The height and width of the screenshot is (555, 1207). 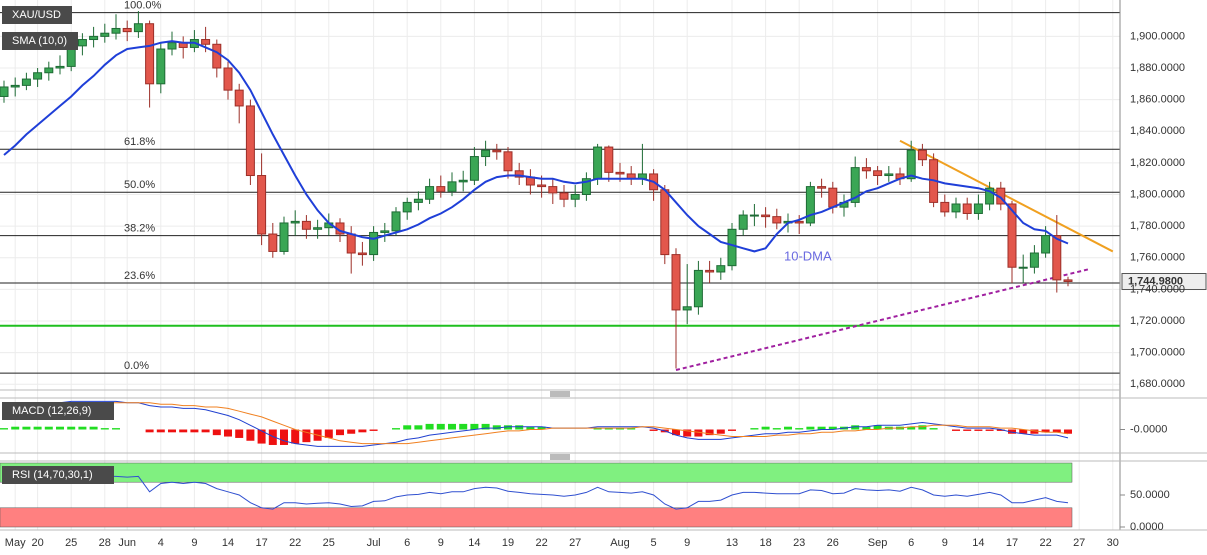 What do you see at coordinates (139, 142) in the screenshot?
I see `fib-label: 61.8%` at bounding box center [139, 142].